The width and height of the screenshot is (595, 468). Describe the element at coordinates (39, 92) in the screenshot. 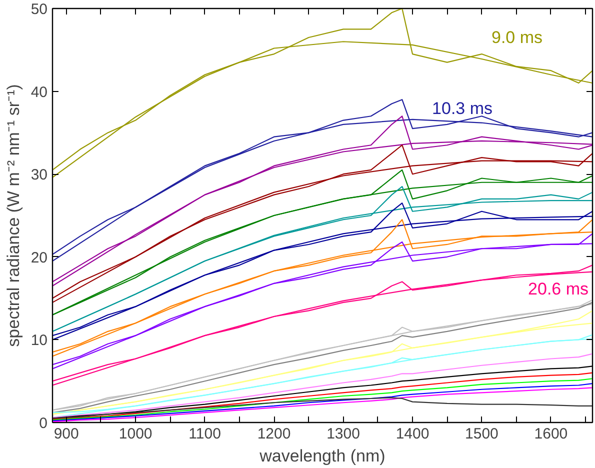

I see `y-tick-label: 40` at that location.